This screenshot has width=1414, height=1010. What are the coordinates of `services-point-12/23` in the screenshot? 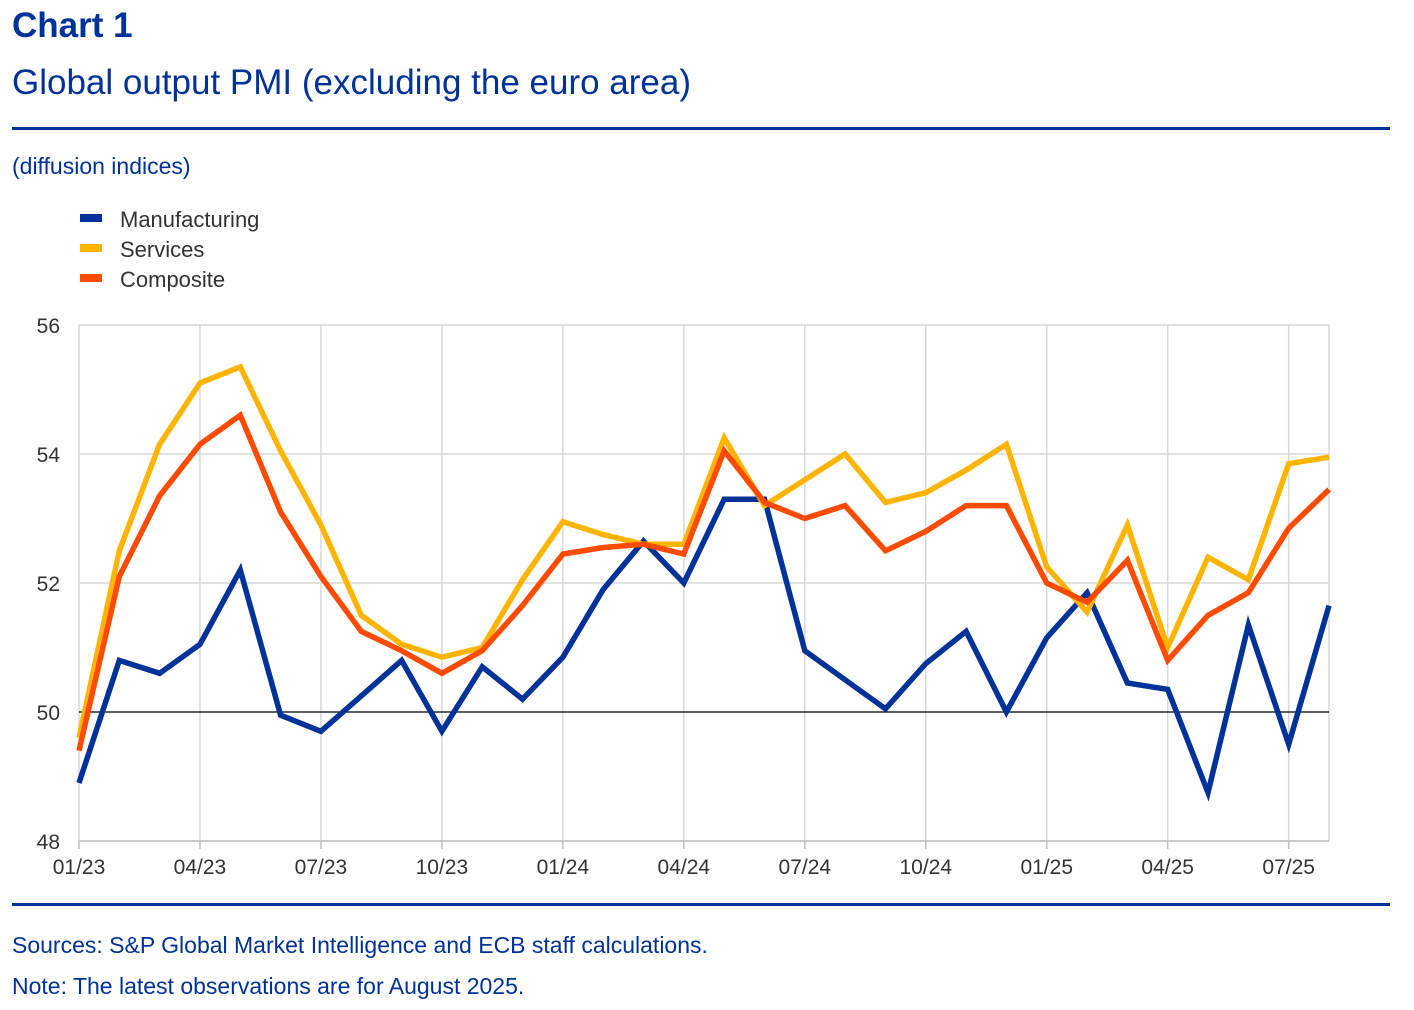 It's located at (522, 579).